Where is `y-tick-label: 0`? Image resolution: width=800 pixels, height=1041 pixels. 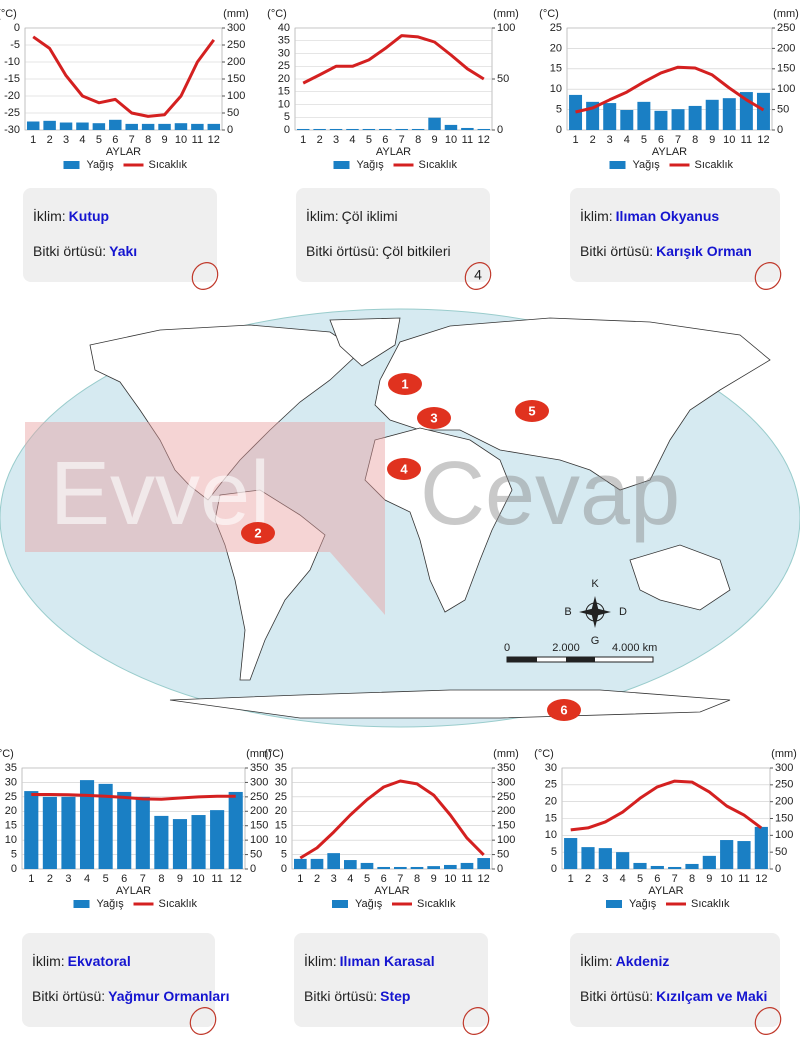
y-tick-label: 0 is located at coordinates (287, 130).